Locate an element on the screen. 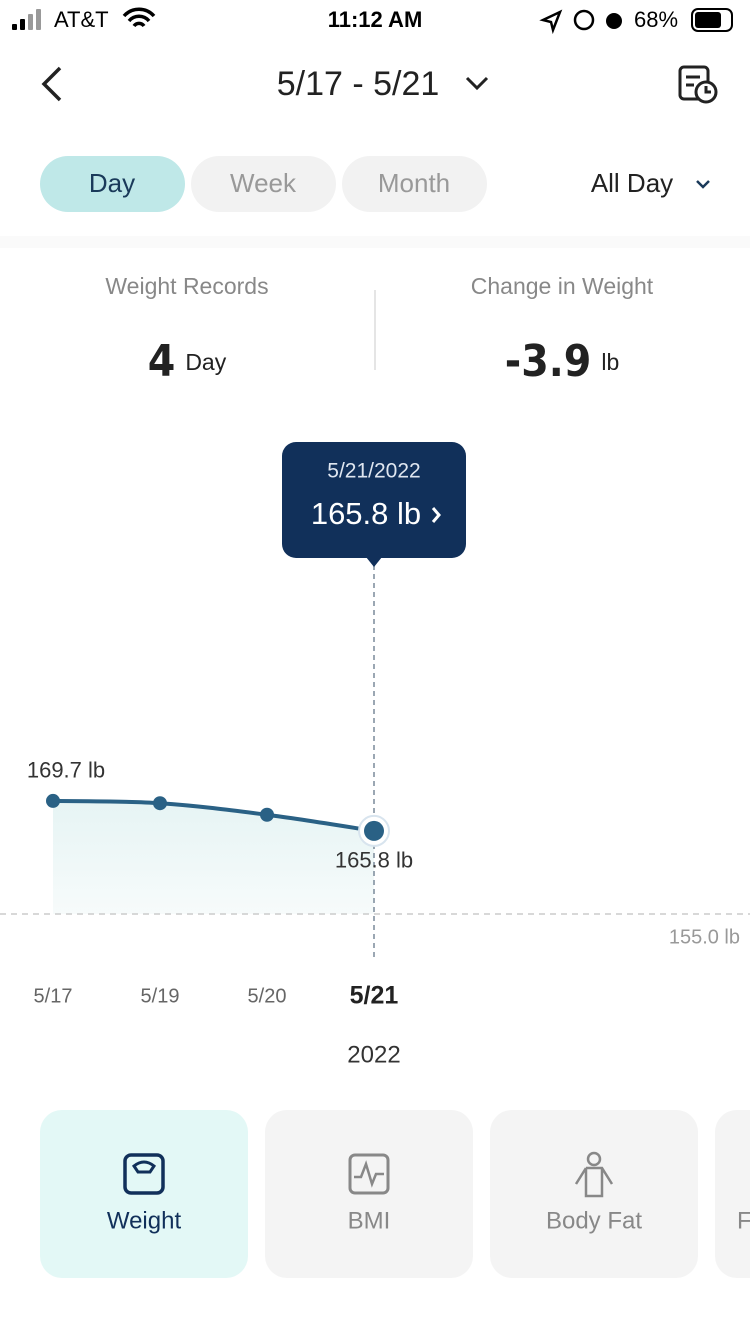 This screenshot has width=750, height=1334. tab-label: Week is located at coordinates (263, 183).